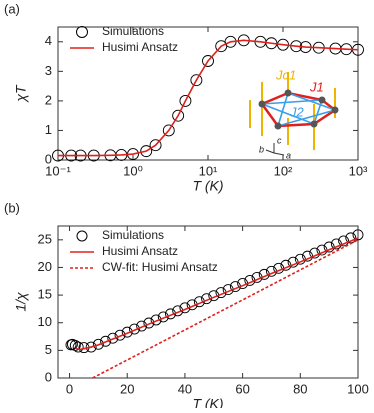 This screenshot has height=413, width=374. I want to click on y-tick-label: 25, so click(45, 238).